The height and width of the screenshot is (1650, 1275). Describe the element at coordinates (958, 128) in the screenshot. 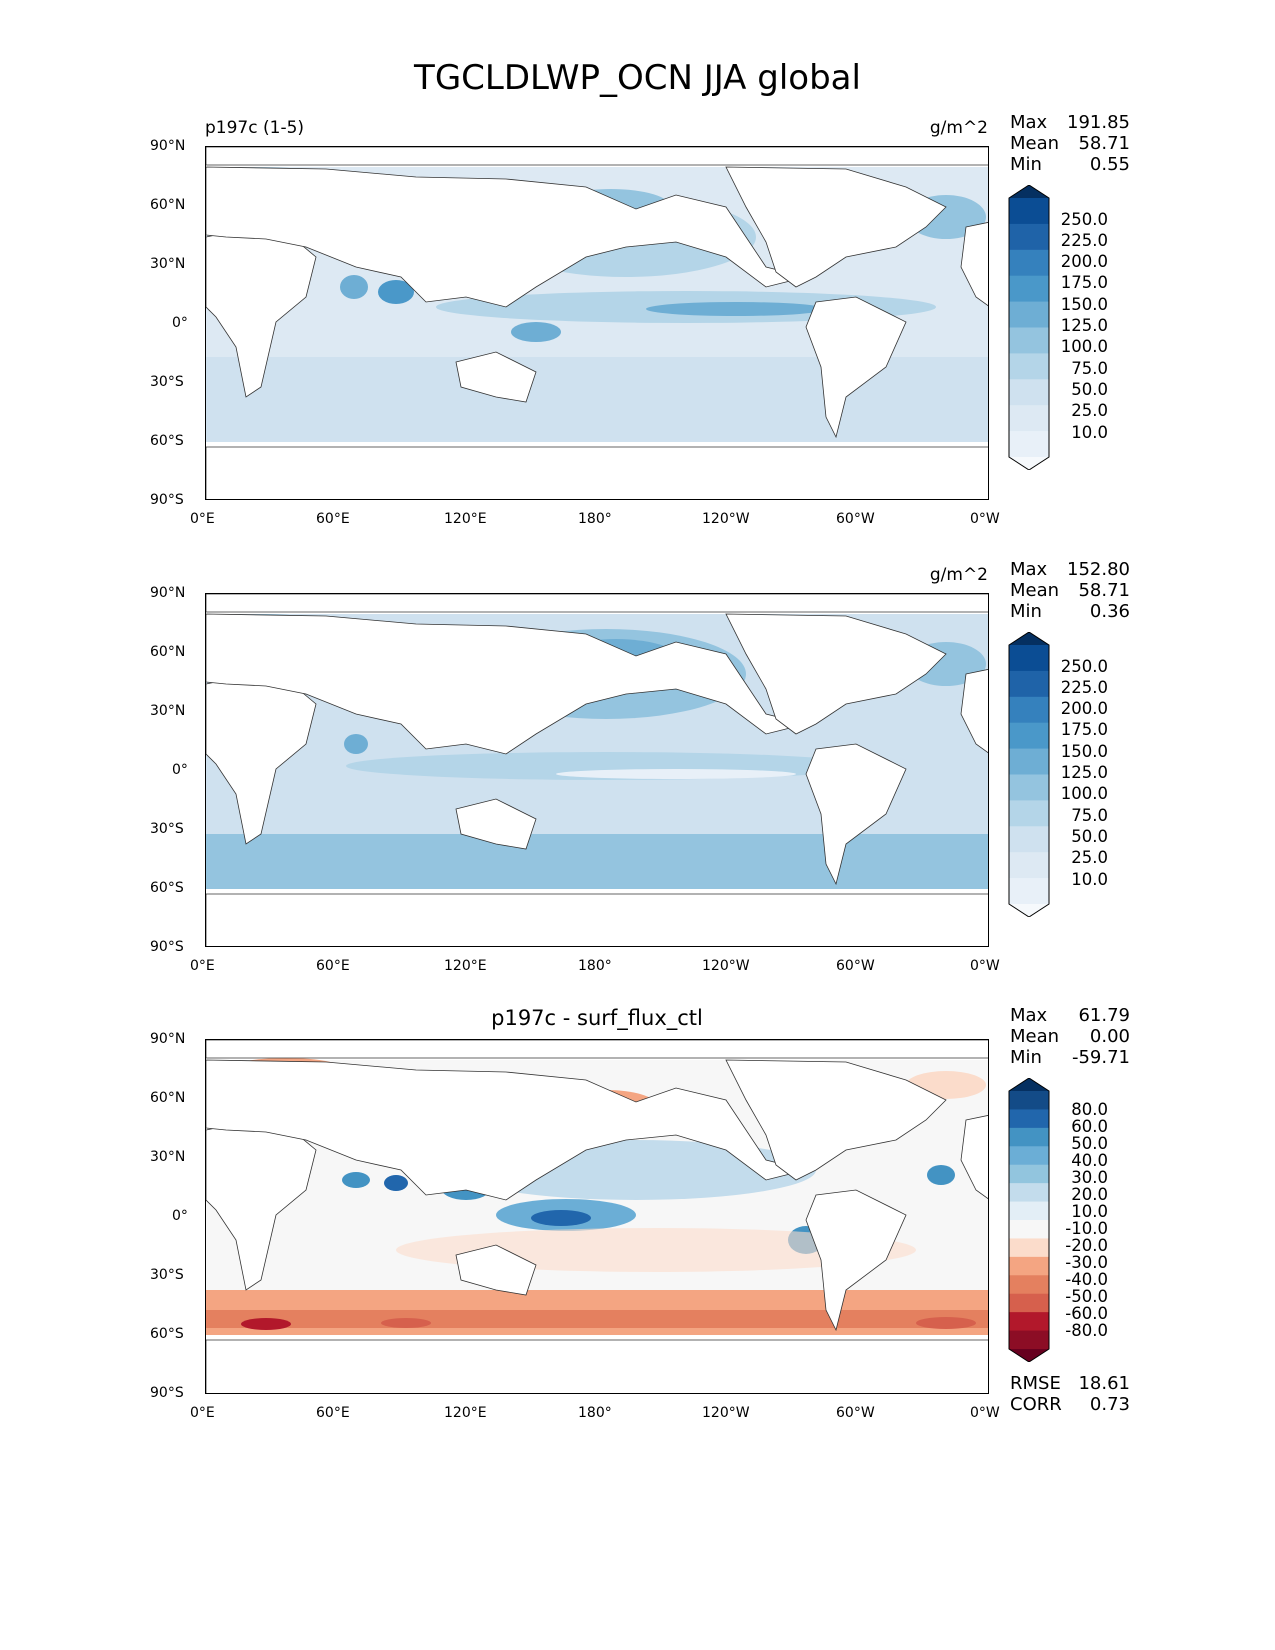

I see `panel-1-units: g/m^2` at that location.